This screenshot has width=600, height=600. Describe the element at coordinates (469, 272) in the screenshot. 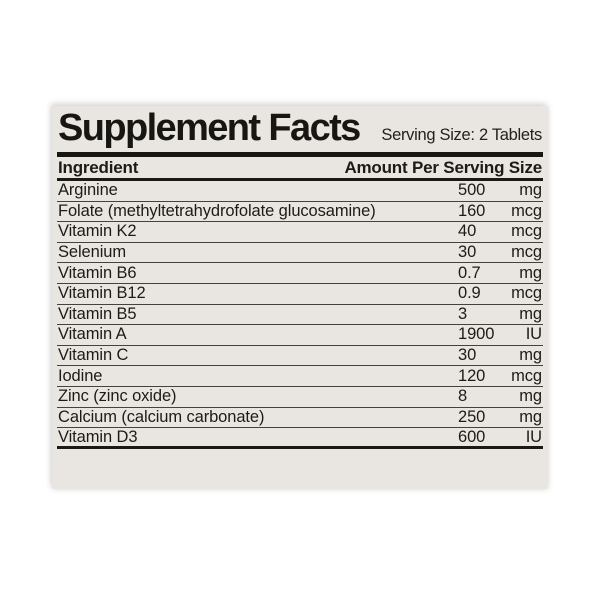

I see `ingredient-amount: 0.7` at that location.